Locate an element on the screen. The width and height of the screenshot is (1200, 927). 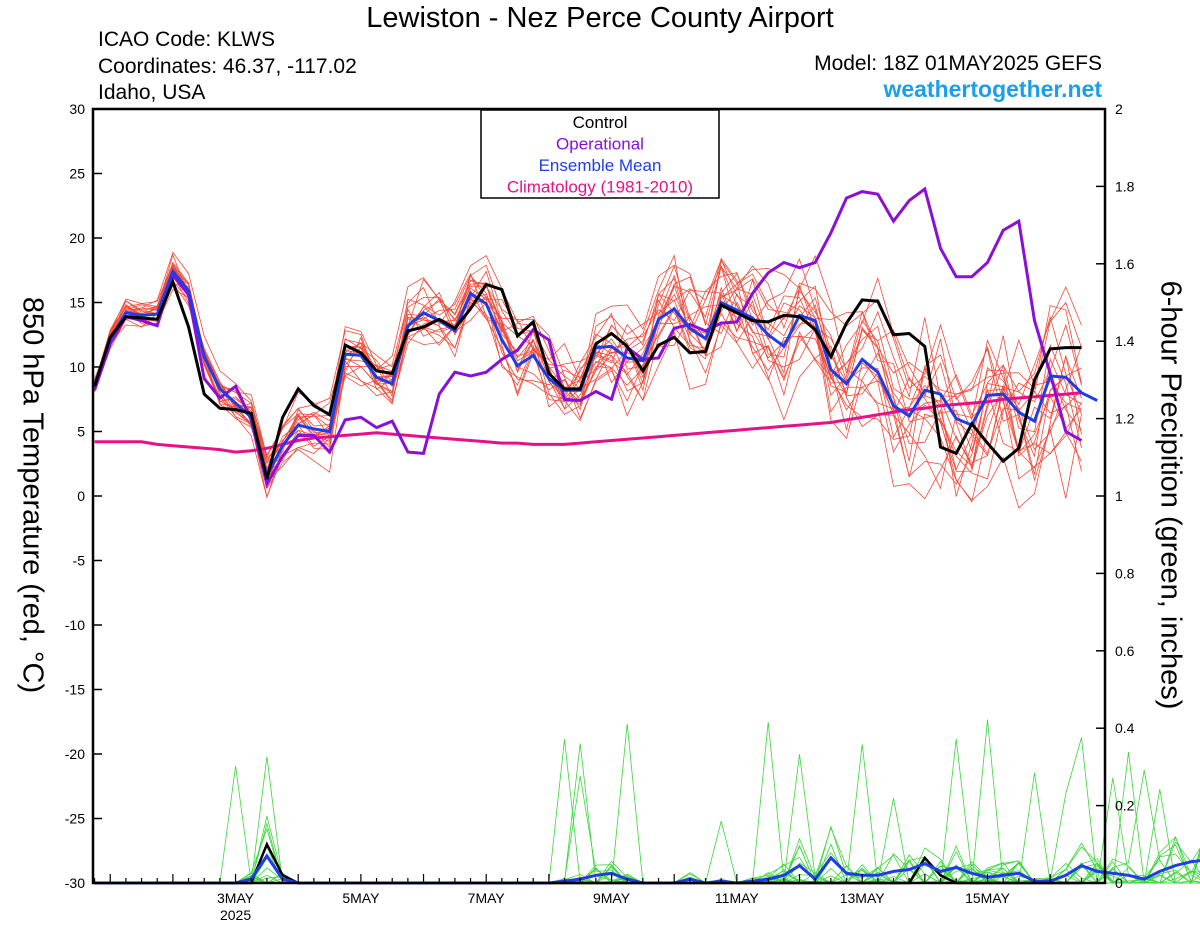
y-left-tick-label: -5 is located at coordinates (79, 561).